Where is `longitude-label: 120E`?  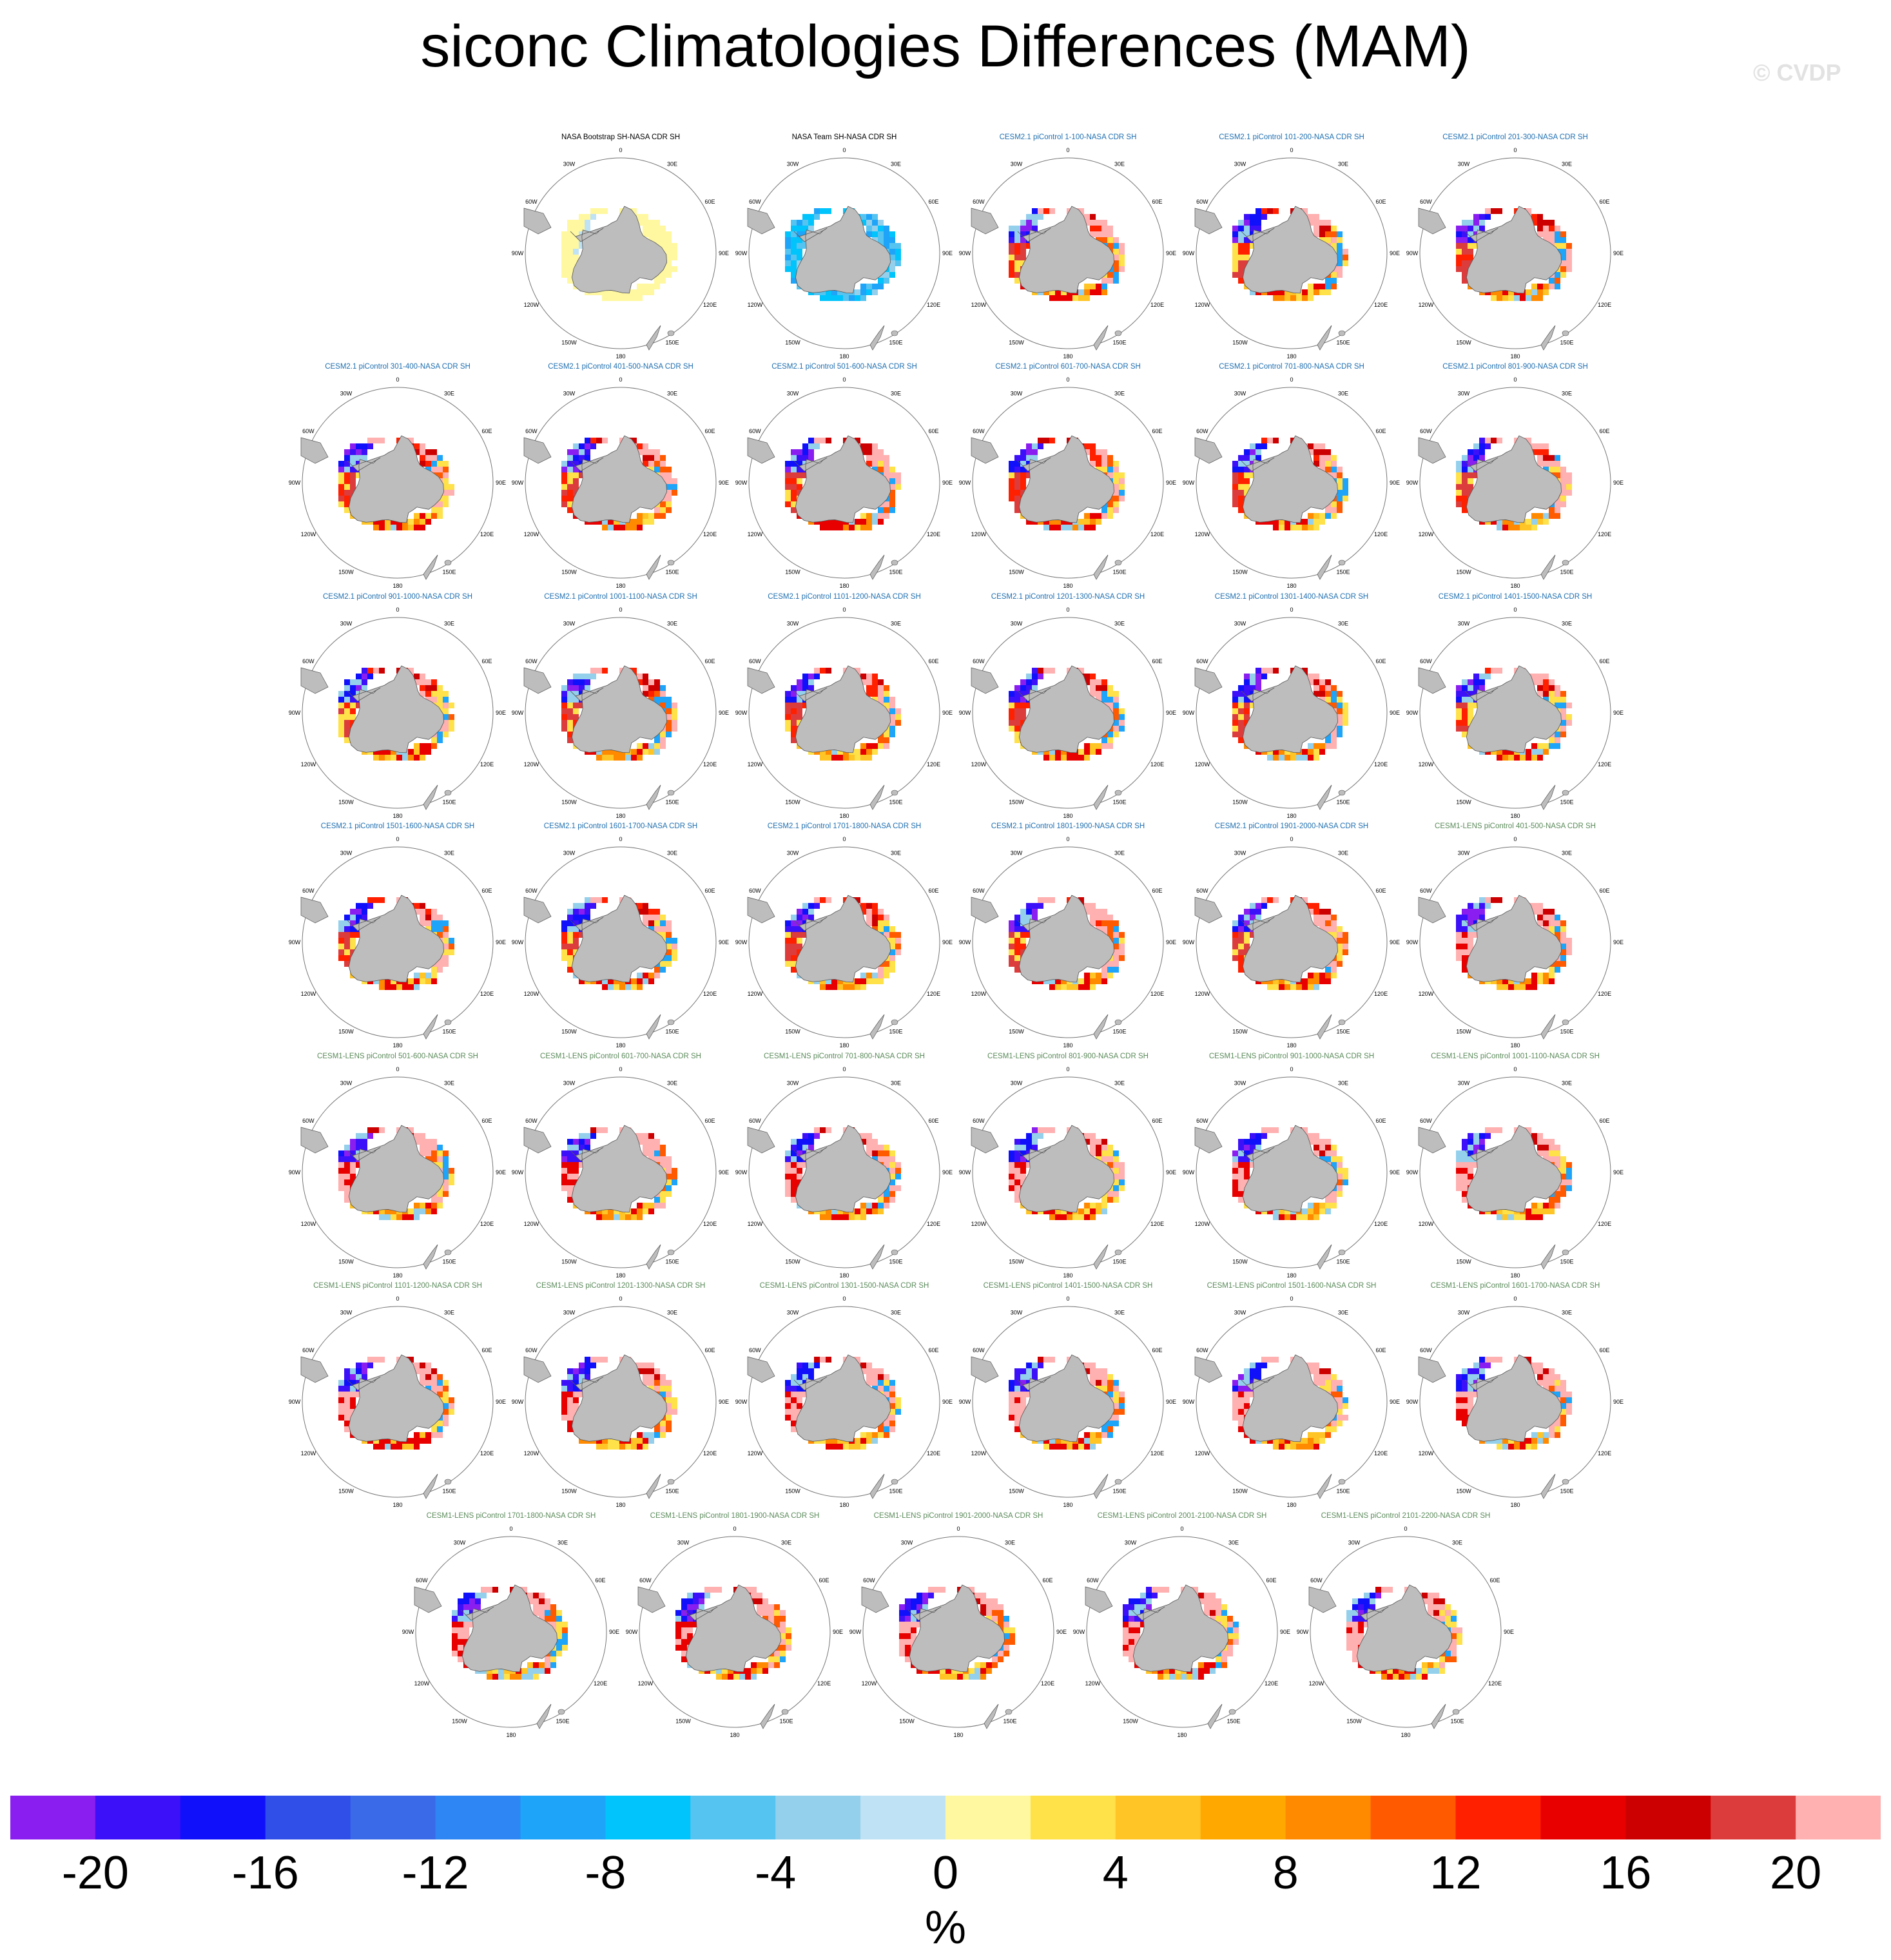 longitude-label: 120E is located at coordinates (710, 305).